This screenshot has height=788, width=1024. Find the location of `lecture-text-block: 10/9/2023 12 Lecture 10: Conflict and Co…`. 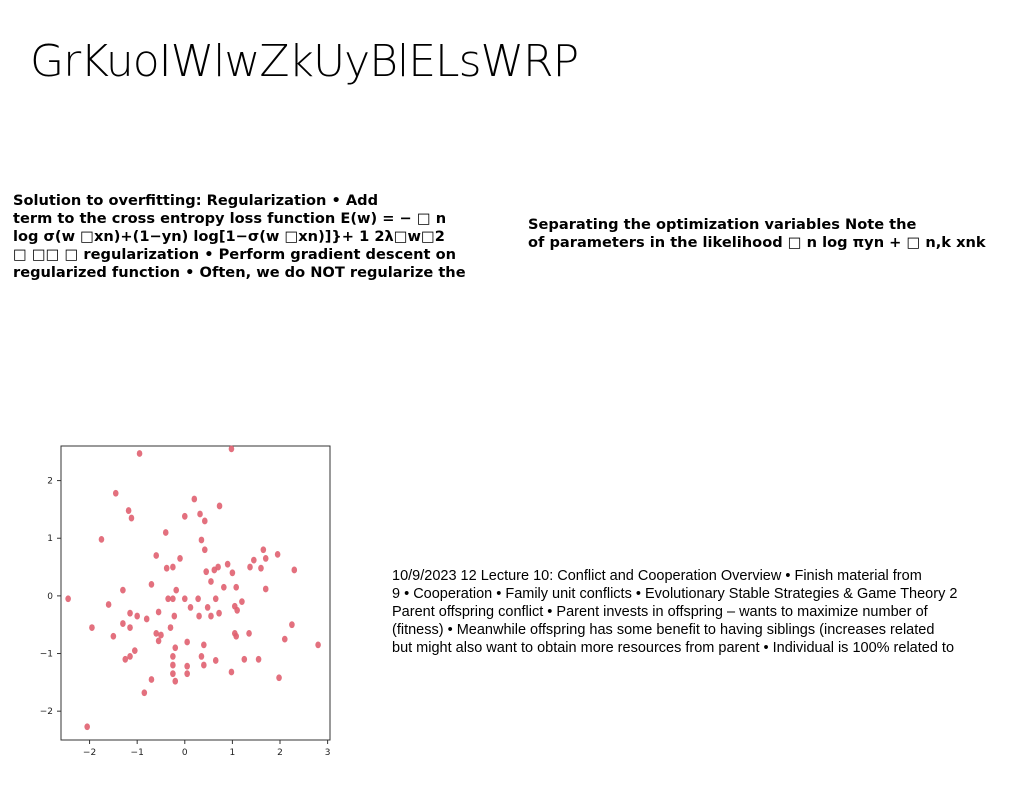

lecture-text-block: 10/9/2023 12 Lecture 10: Conflict and Co… is located at coordinates (708, 612).